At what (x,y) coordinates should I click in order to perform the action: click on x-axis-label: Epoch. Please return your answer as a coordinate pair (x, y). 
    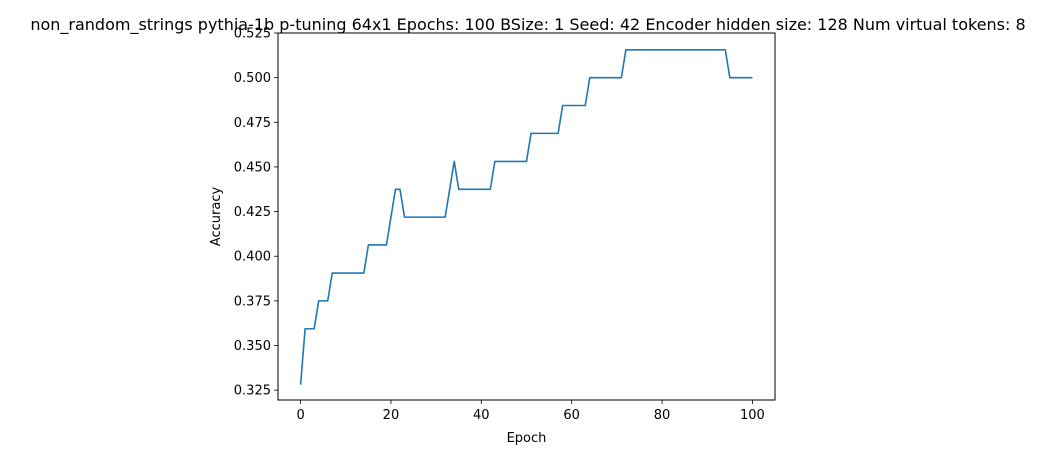
    Looking at the image, I should click on (527, 438).